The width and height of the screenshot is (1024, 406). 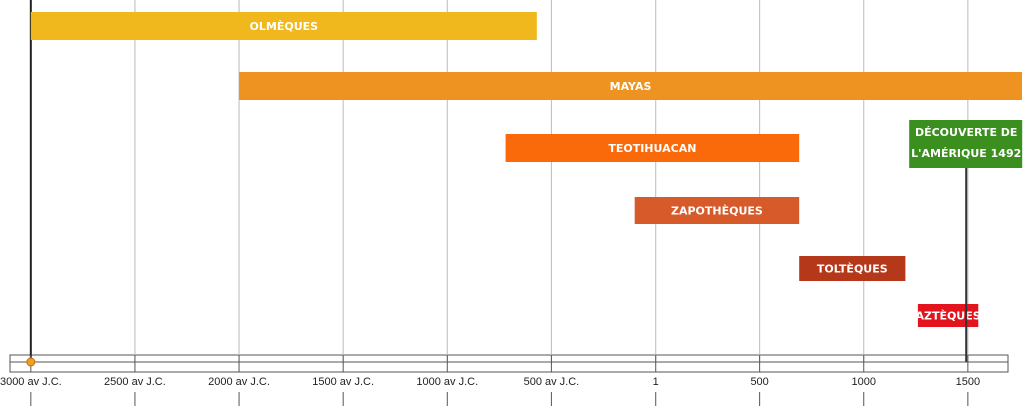 What do you see at coordinates (343, 382) in the screenshot?
I see `x-tick-label: 1500 av J.C.` at bounding box center [343, 382].